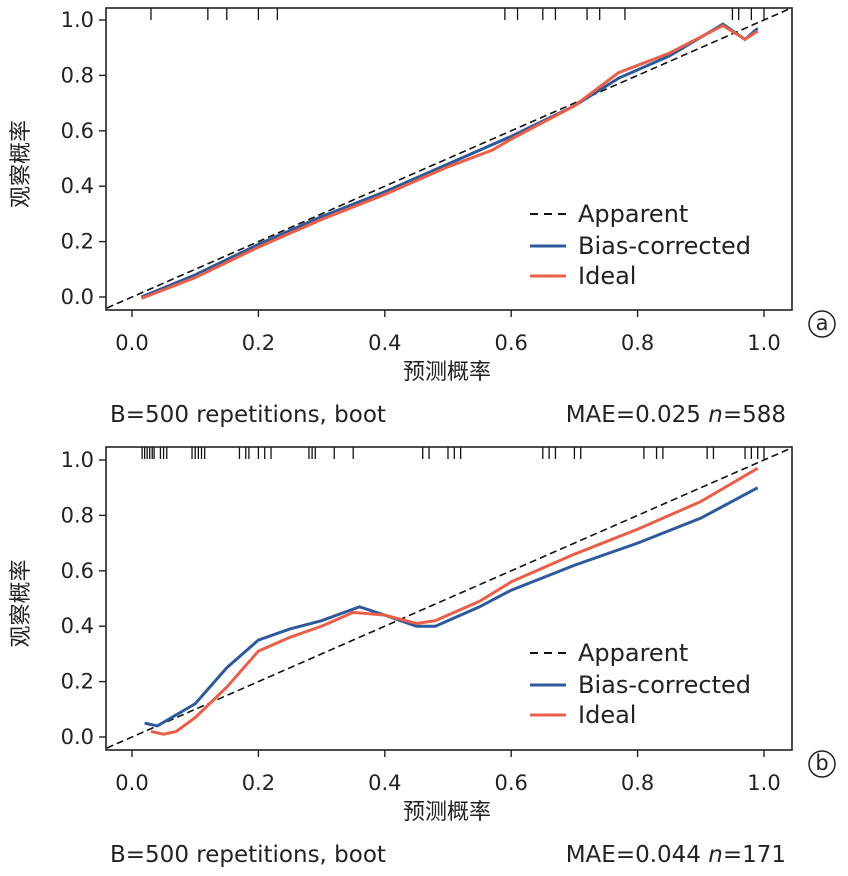  Describe the element at coordinates (754, 855) in the screenshot. I see `n-value: =171` at that location.